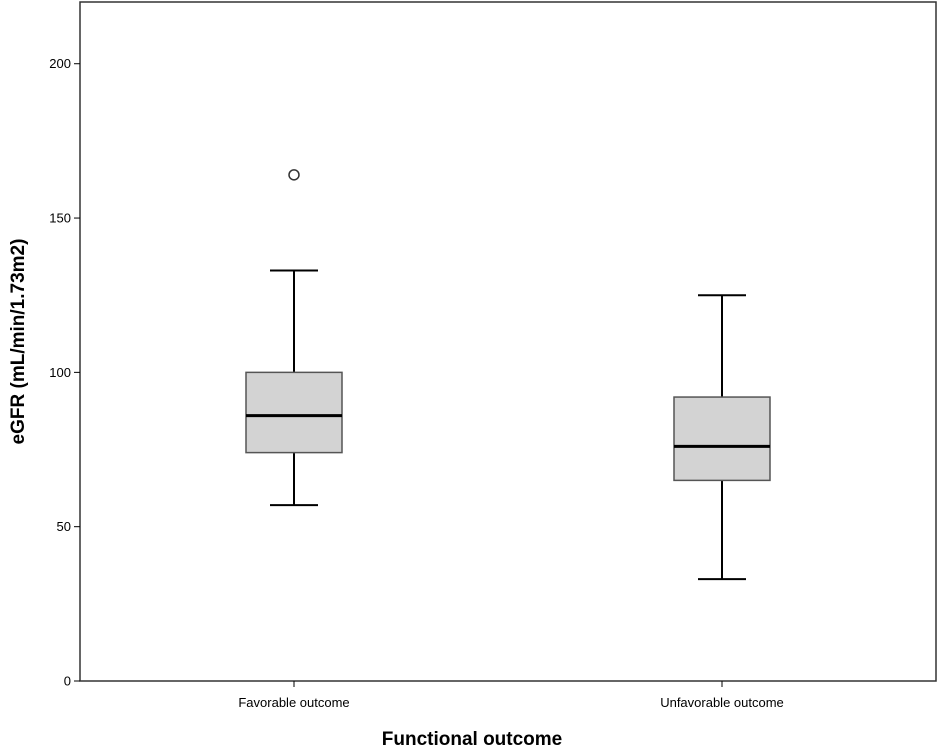 This screenshot has height=749, width=938. Describe the element at coordinates (293, 702) in the screenshot. I see `x-tick-label: Favorable outcome` at that location.